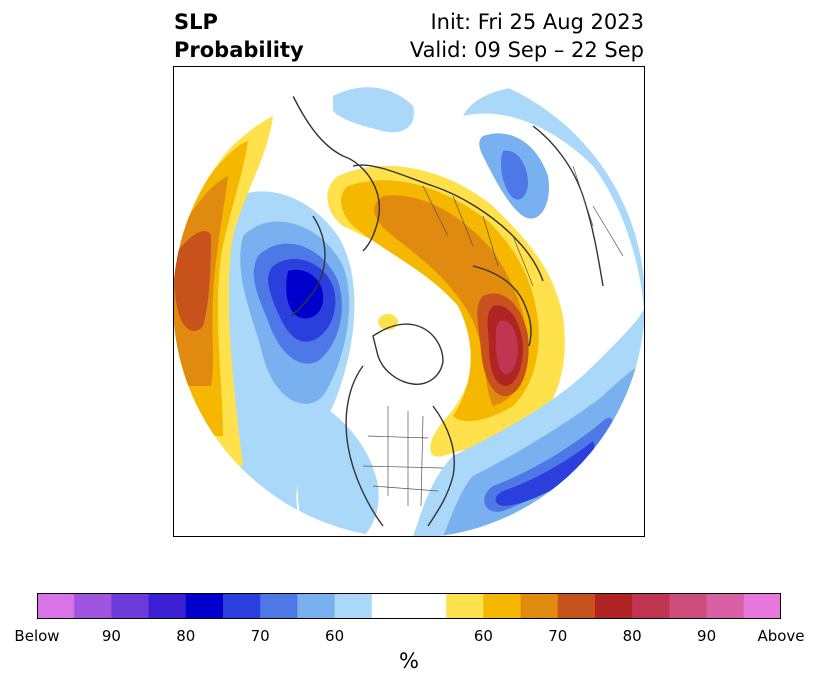  Describe the element at coordinates (305, 294) in the screenshot. I see `pacific-below-core` at that location.